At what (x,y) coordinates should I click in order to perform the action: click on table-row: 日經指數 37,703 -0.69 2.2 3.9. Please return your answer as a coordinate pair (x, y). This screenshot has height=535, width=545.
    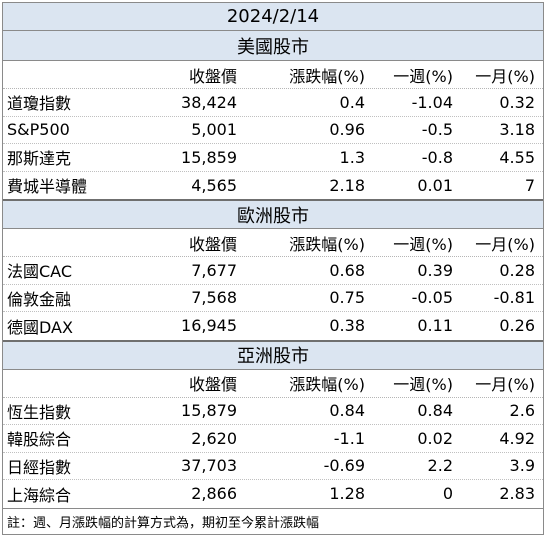
    Looking at the image, I should click on (273, 466).